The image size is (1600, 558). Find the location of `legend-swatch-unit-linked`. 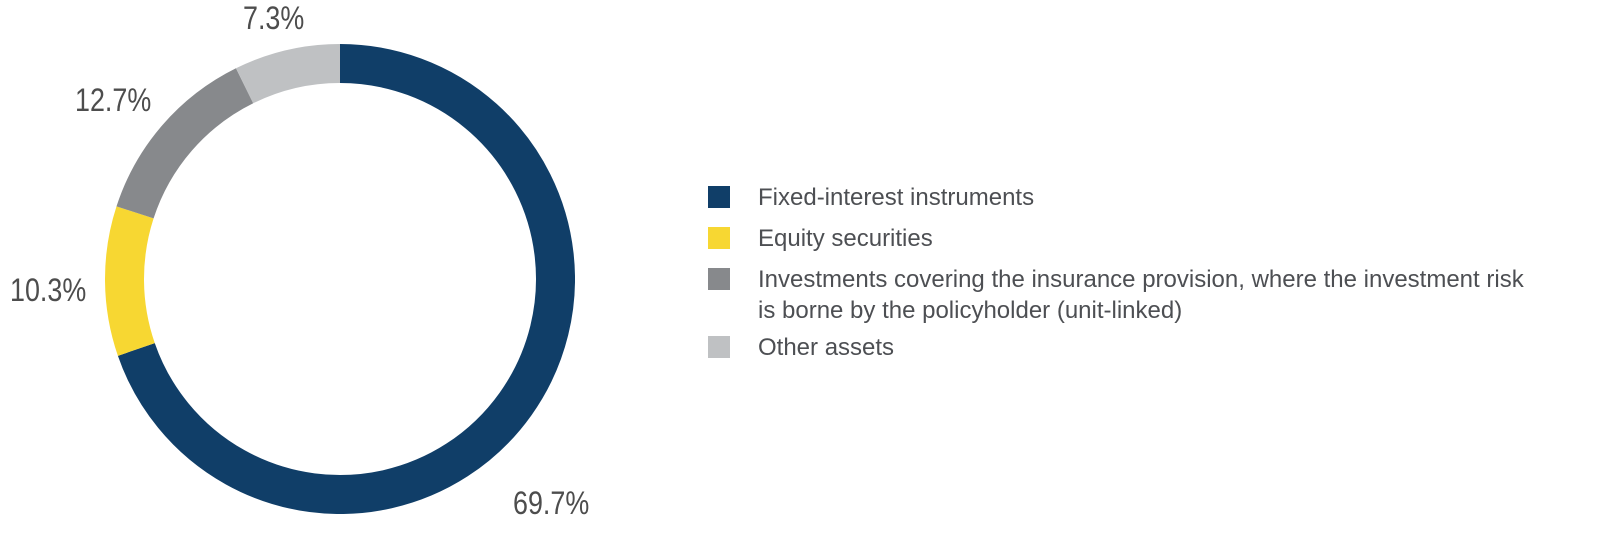

legend-swatch-unit-linked is located at coordinates (719, 279).